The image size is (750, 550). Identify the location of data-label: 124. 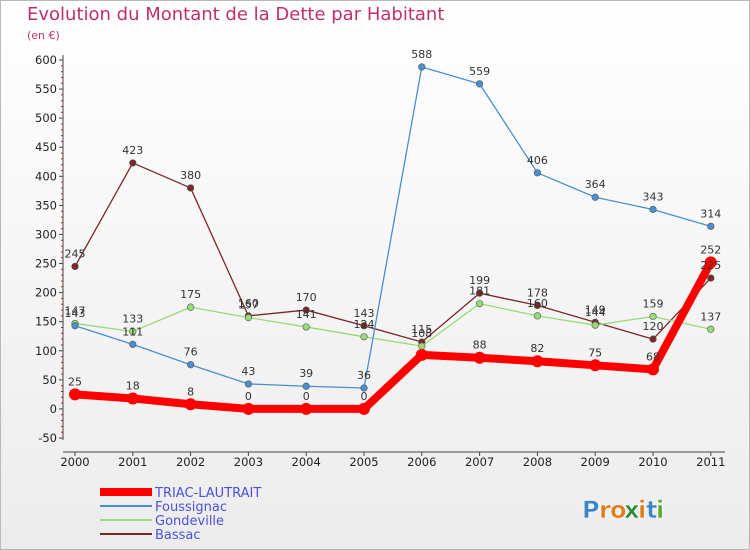
(364, 324).